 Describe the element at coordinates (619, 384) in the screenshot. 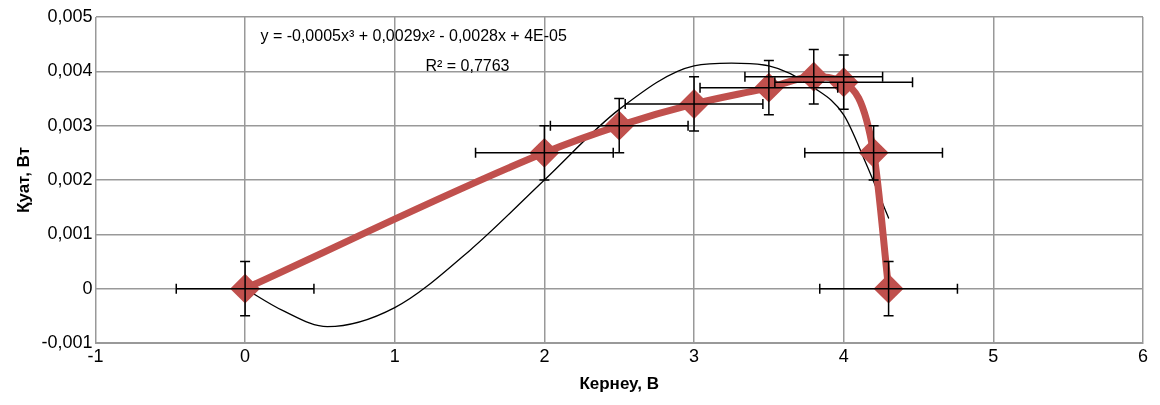

I see `x-axis-title: Кернеу, В` at that location.